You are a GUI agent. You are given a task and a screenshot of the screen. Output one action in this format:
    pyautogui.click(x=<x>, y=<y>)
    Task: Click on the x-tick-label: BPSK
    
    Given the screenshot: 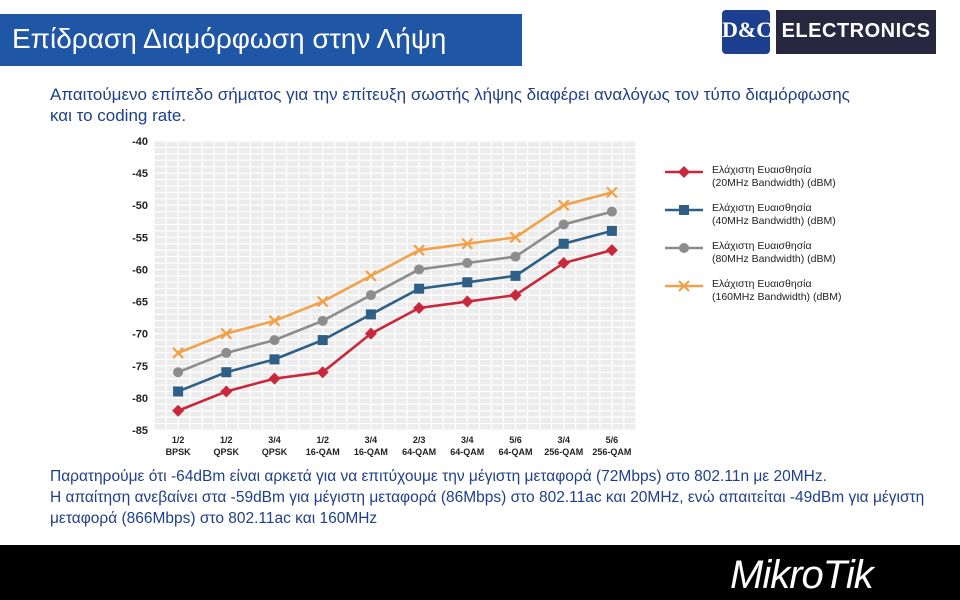 What is the action you would take?
    pyautogui.click(x=179, y=452)
    